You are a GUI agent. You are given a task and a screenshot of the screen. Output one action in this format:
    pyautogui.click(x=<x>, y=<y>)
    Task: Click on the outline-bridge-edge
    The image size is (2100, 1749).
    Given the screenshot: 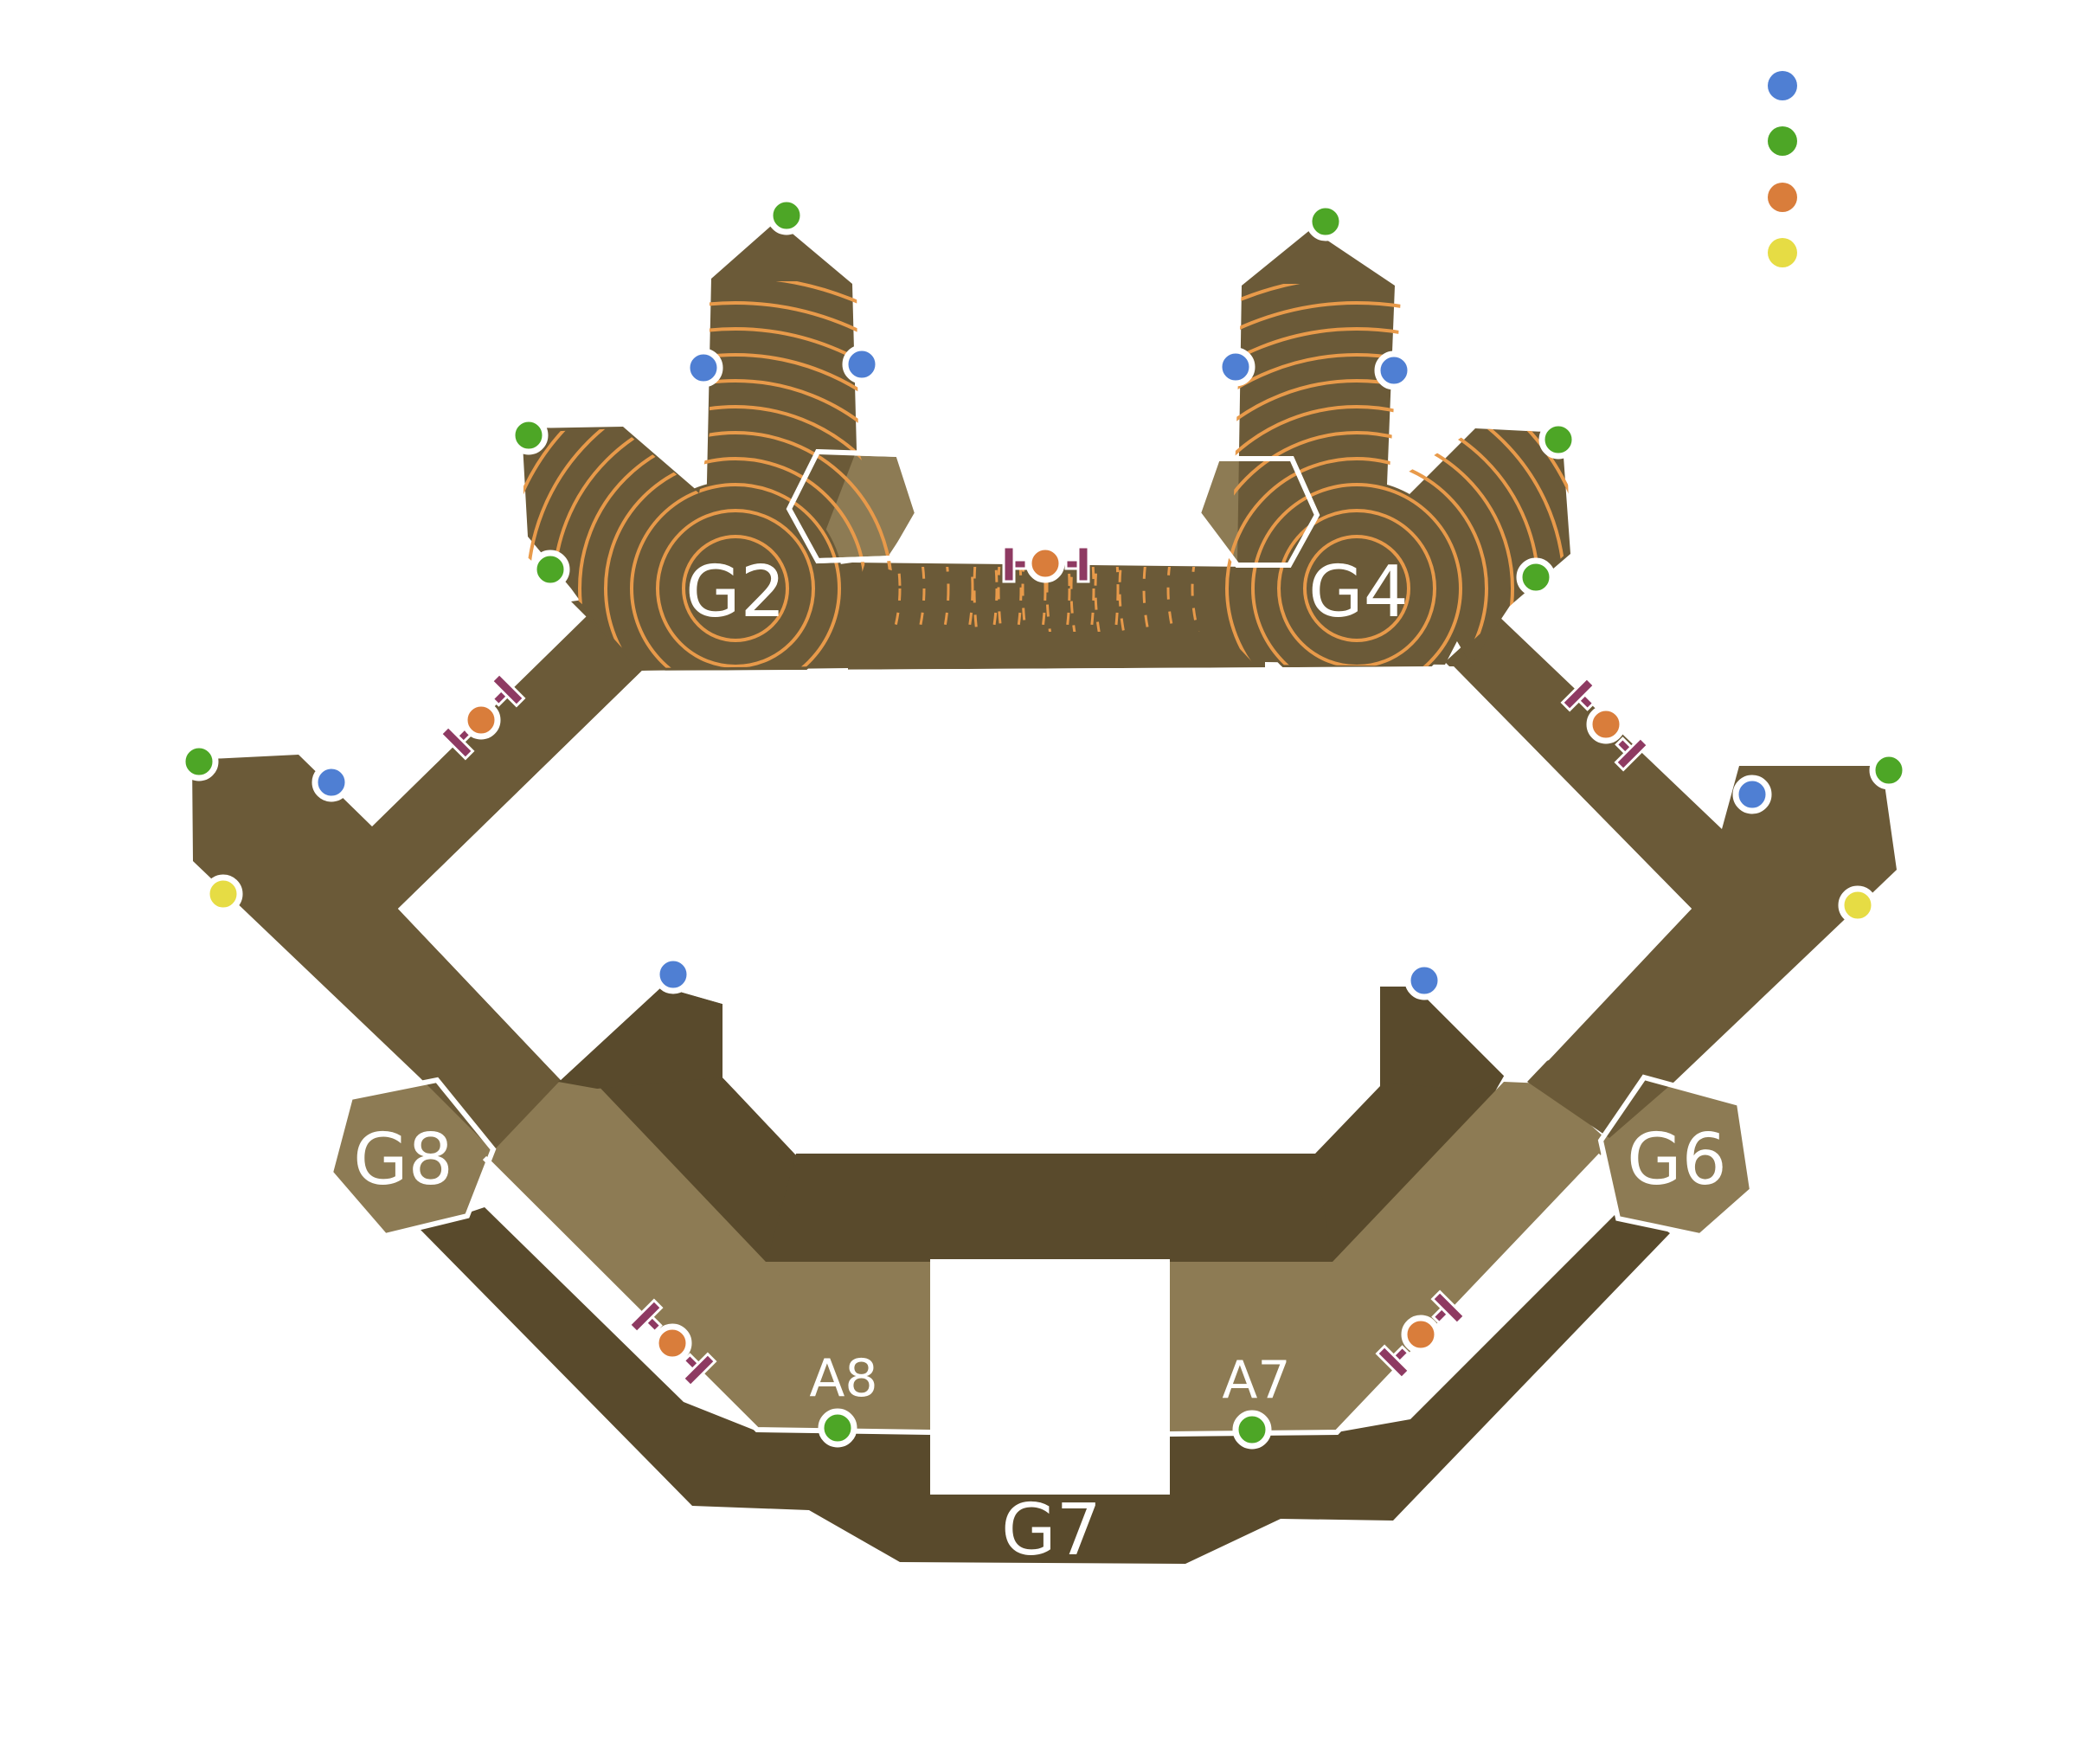 What is the action you would take?
    pyautogui.click(x=854, y=559)
    